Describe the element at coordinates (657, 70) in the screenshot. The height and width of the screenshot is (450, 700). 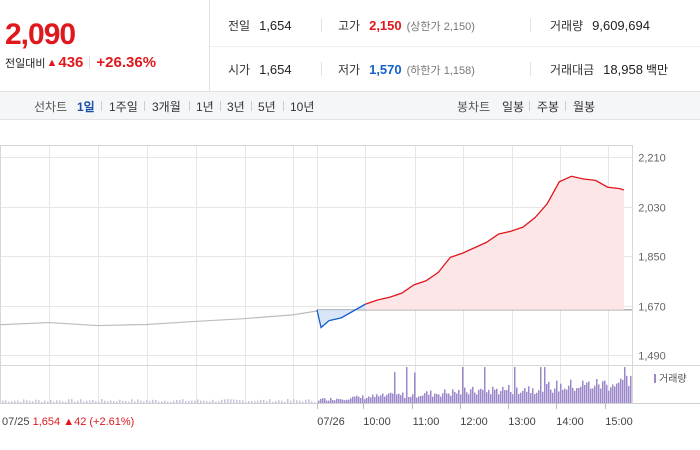
I see `stat-unit: 백만` at that location.